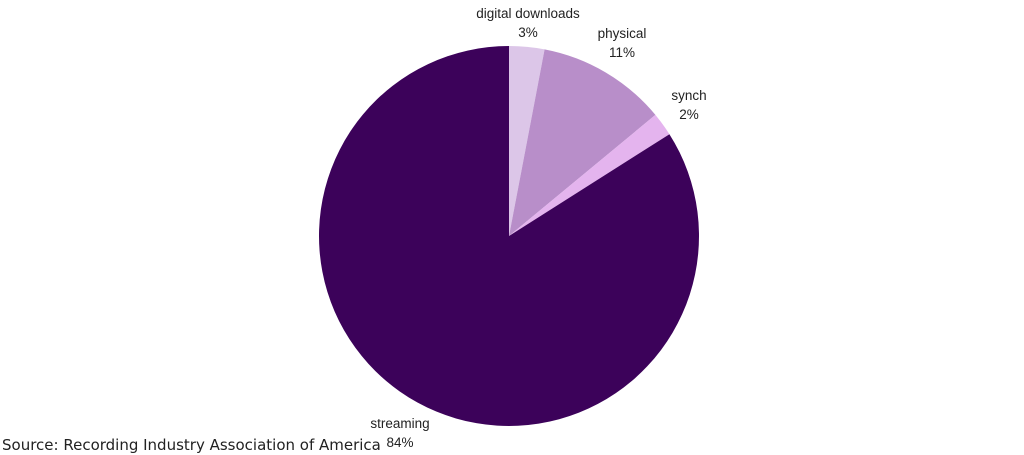 This screenshot has width=1024, height=455. What do you see at coordinates (528, 32) in the screenshot?
I see `slice-value-digital-downloads: 3%` at bounding box center [528, 32].